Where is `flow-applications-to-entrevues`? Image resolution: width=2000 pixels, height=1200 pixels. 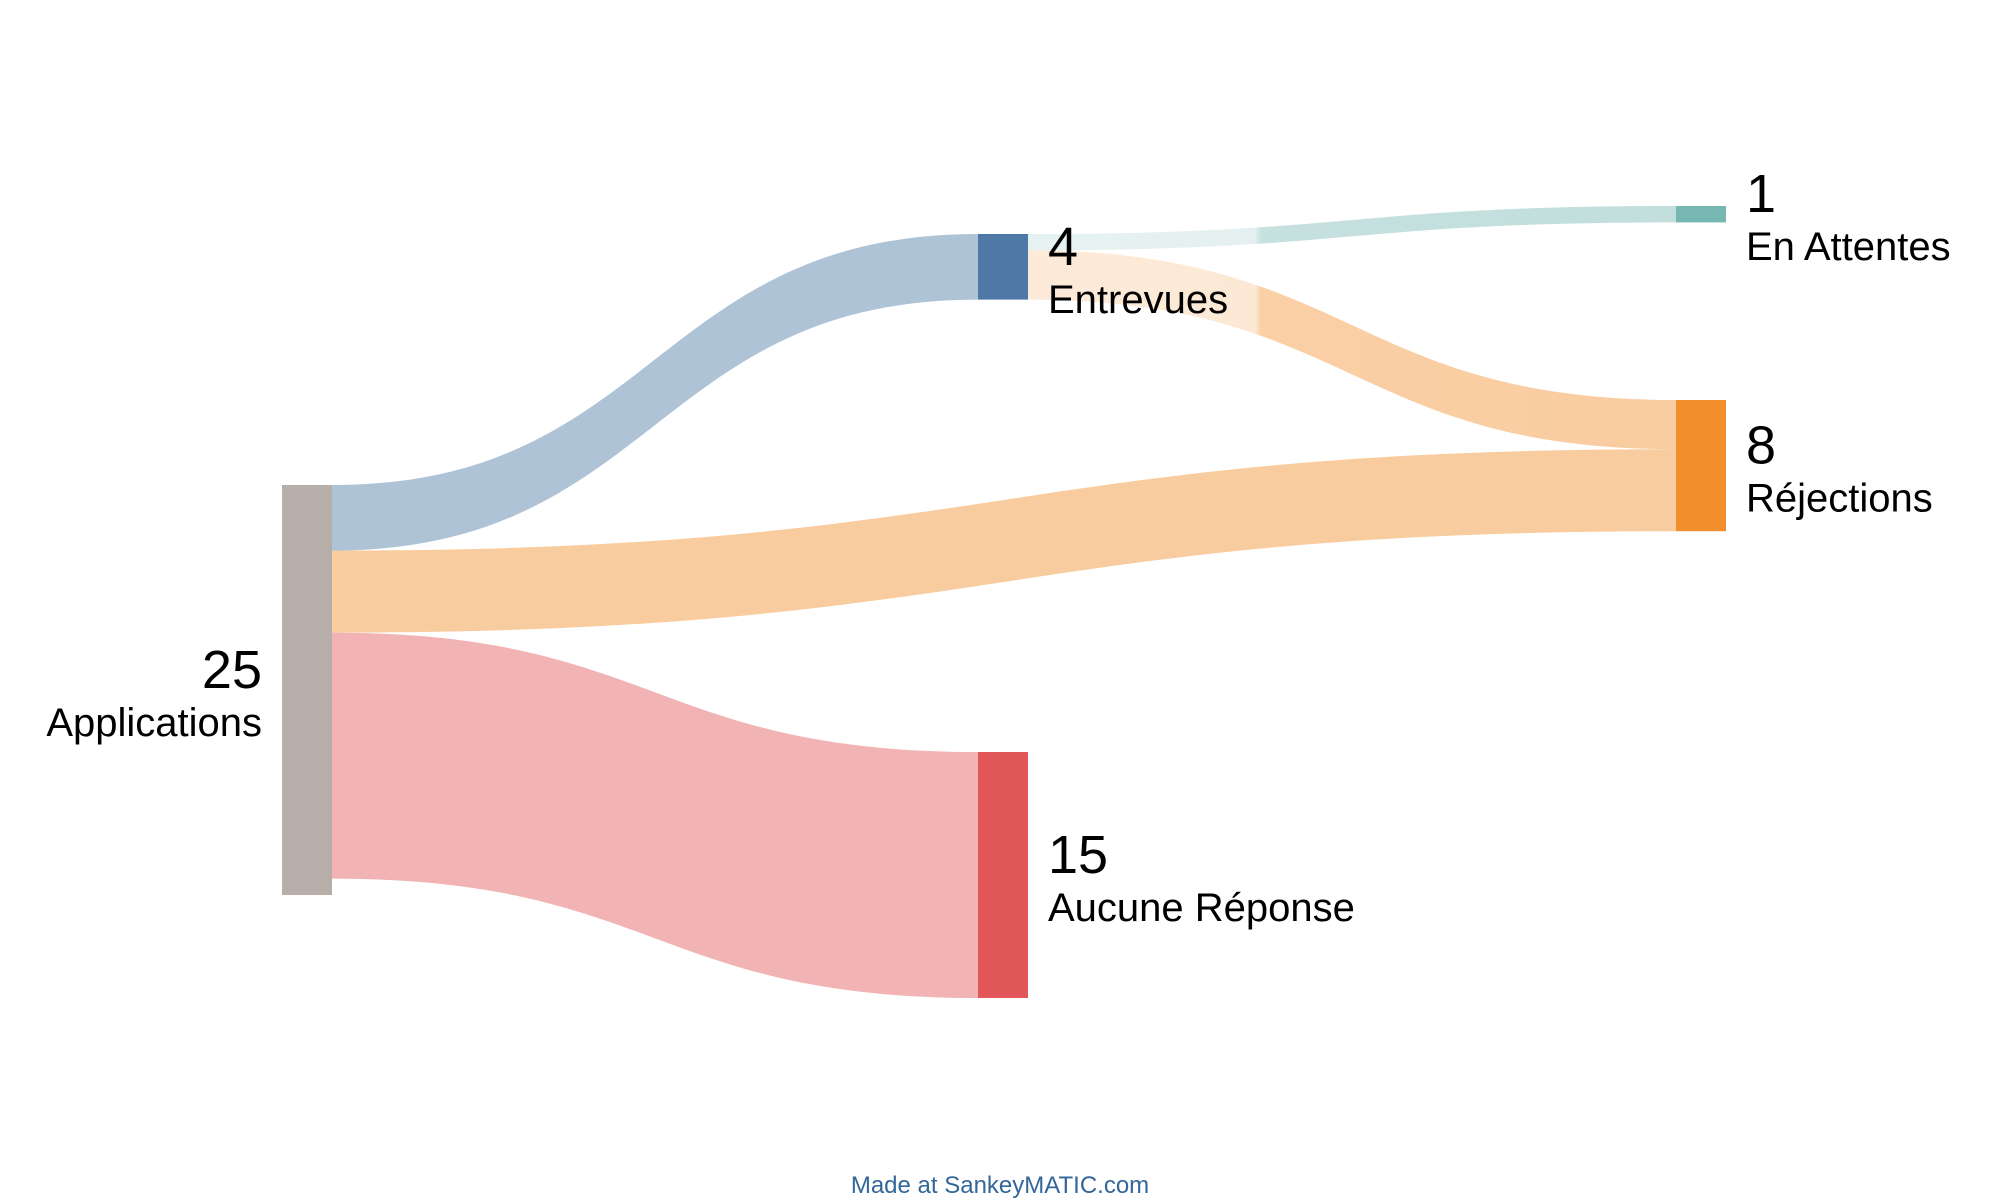 flow-applications-to-entrevues is located at coordinates (655, 392).